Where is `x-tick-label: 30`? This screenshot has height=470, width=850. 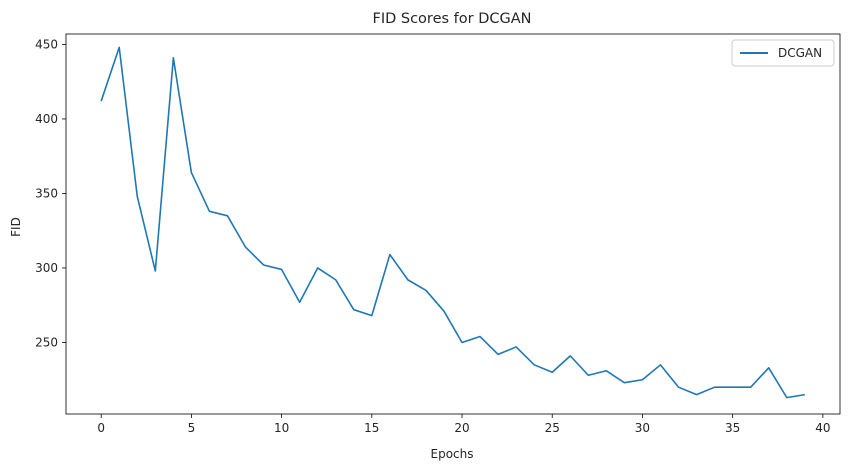
x-tick-label: 30 is located at coordinates (642, 428).